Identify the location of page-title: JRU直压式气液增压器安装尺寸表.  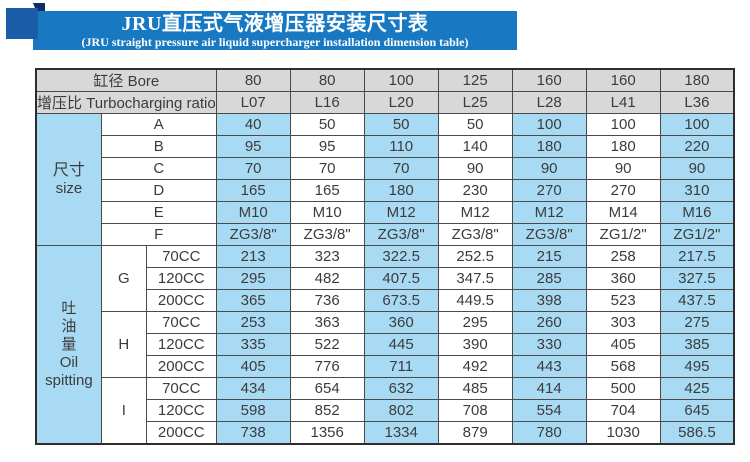
(275, 24).